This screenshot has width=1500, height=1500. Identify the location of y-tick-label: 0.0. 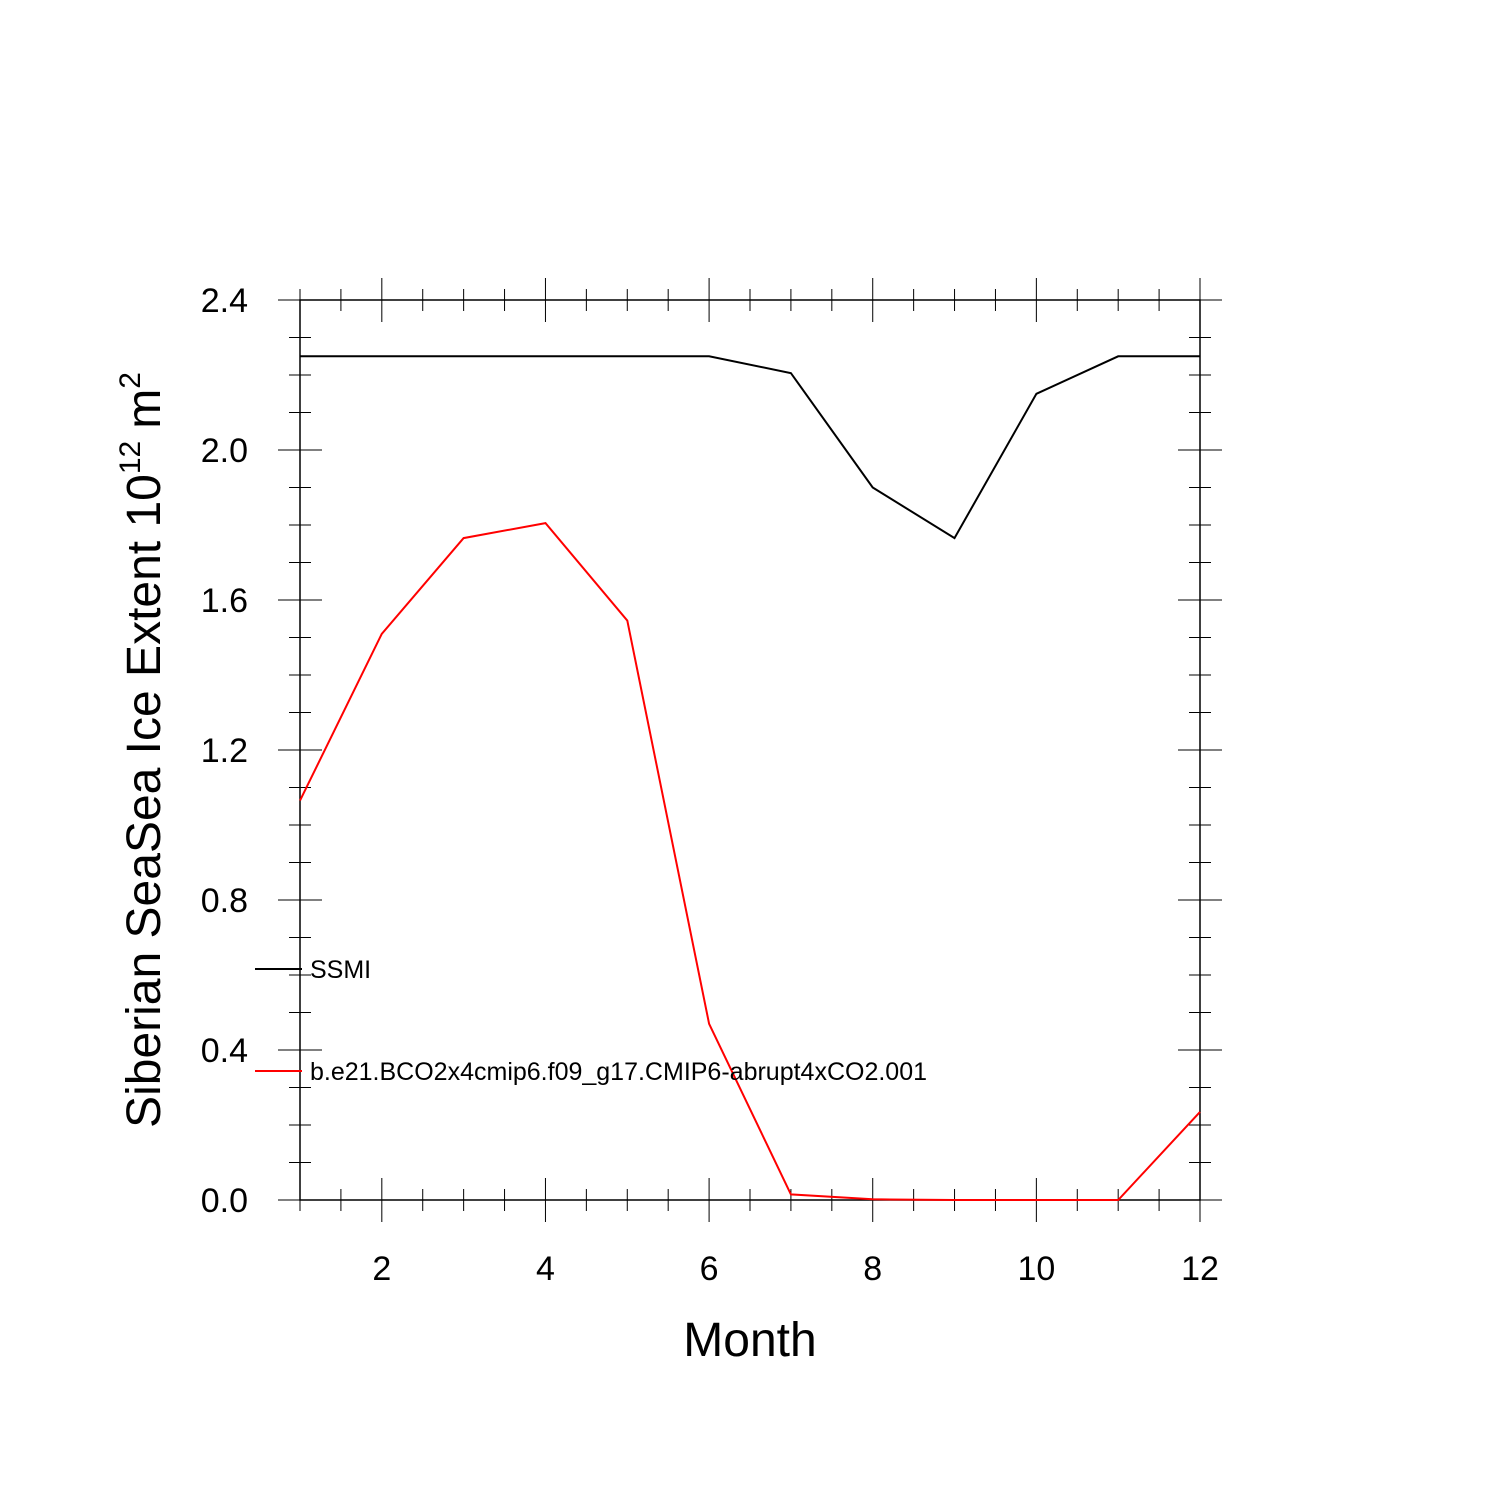
(224, 1201).